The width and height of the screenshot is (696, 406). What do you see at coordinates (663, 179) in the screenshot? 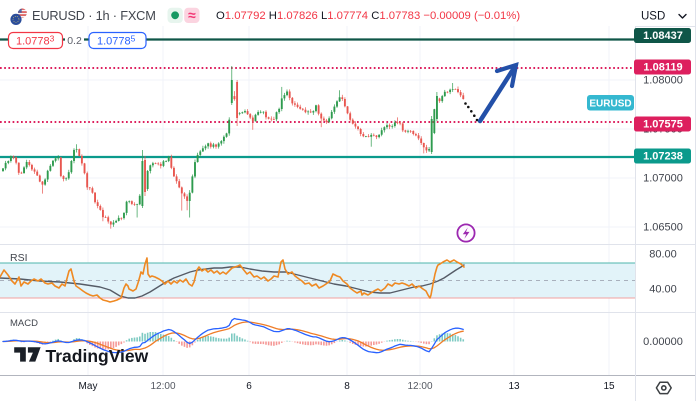
I see `svg-text: 1.07000` at bounding box center [663, 179].